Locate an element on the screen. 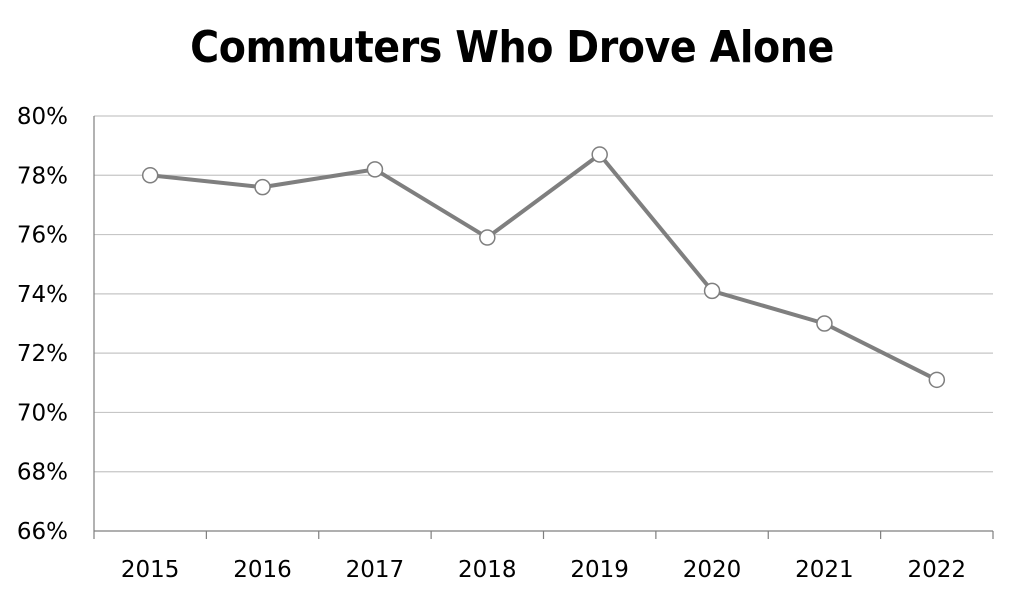 The width and height of the screenshot is (1024, 600). x-tick-label: 2016 is located at coordinates (262, 570).